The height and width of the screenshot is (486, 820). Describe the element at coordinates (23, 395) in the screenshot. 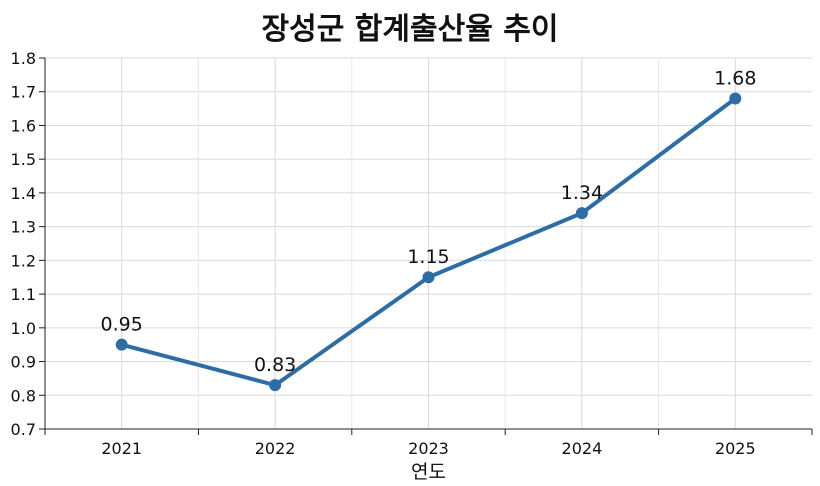

I see `y-tick-label: 0.8` at that location.